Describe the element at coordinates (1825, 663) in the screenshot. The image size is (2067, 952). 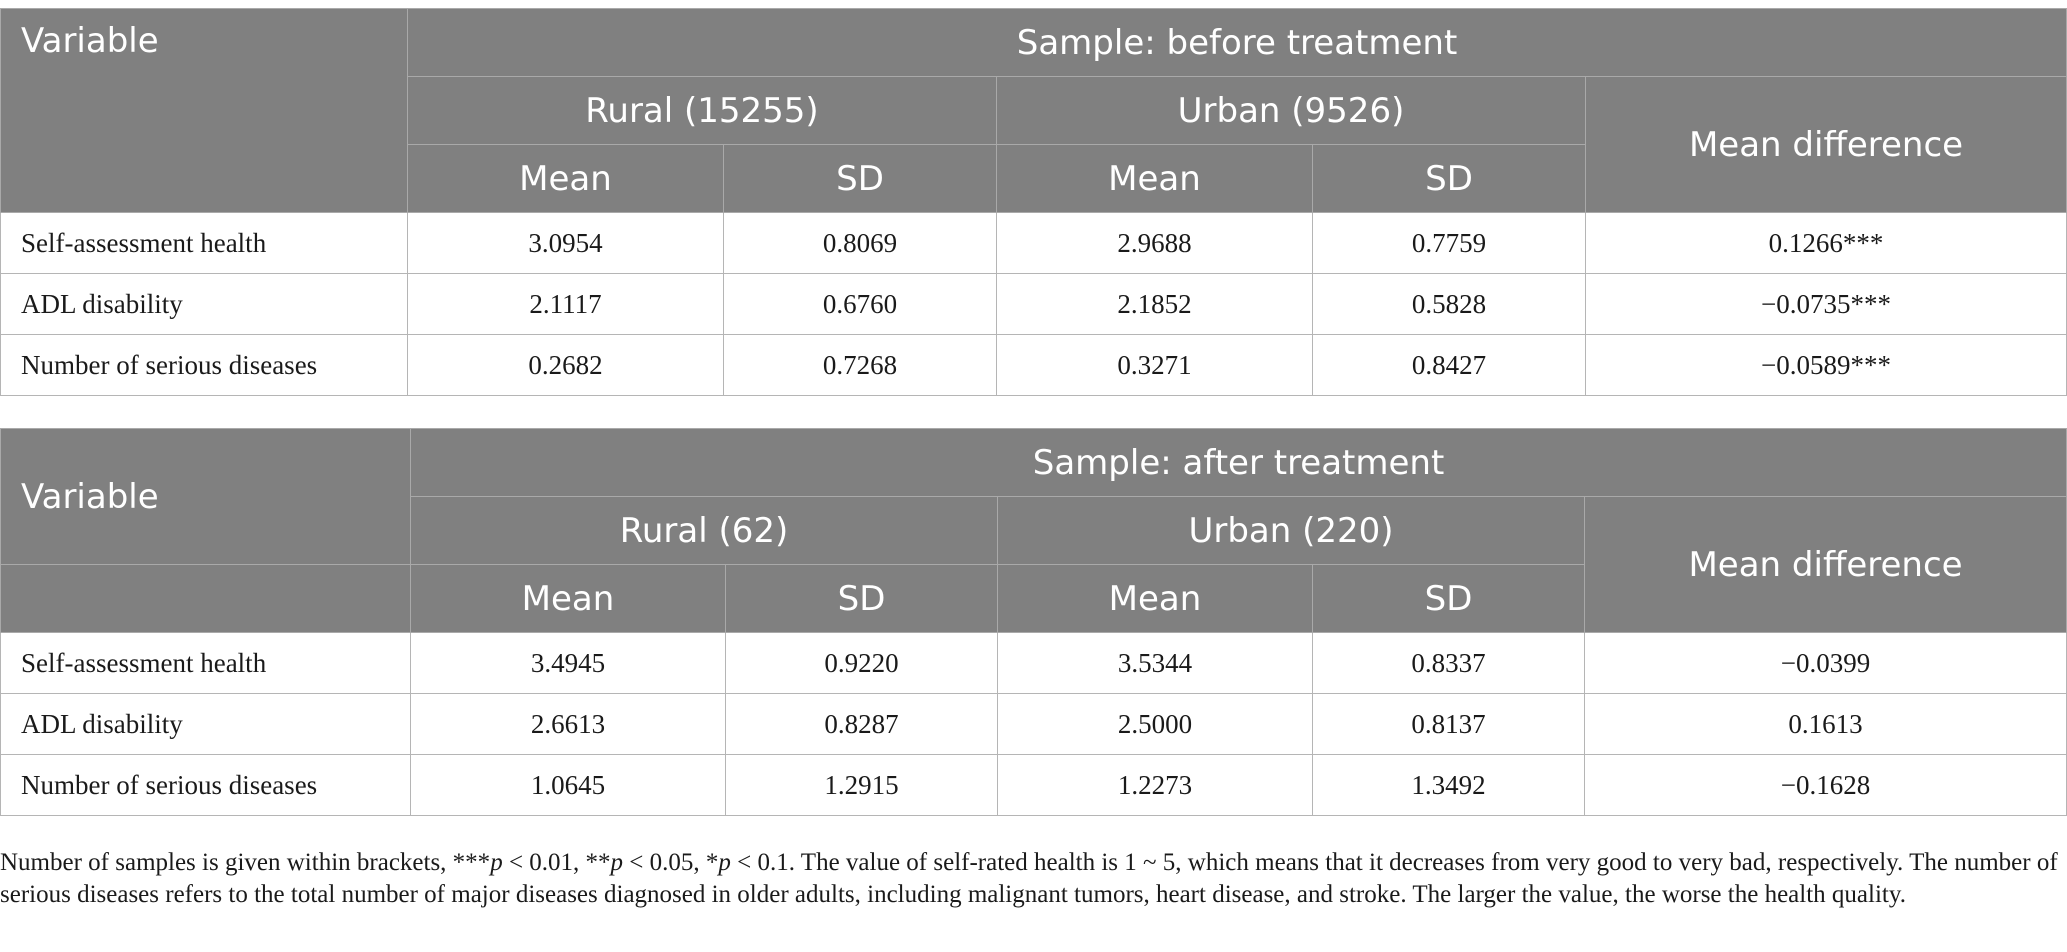
I see `mean-difference-cell: −0.0399` at that location.